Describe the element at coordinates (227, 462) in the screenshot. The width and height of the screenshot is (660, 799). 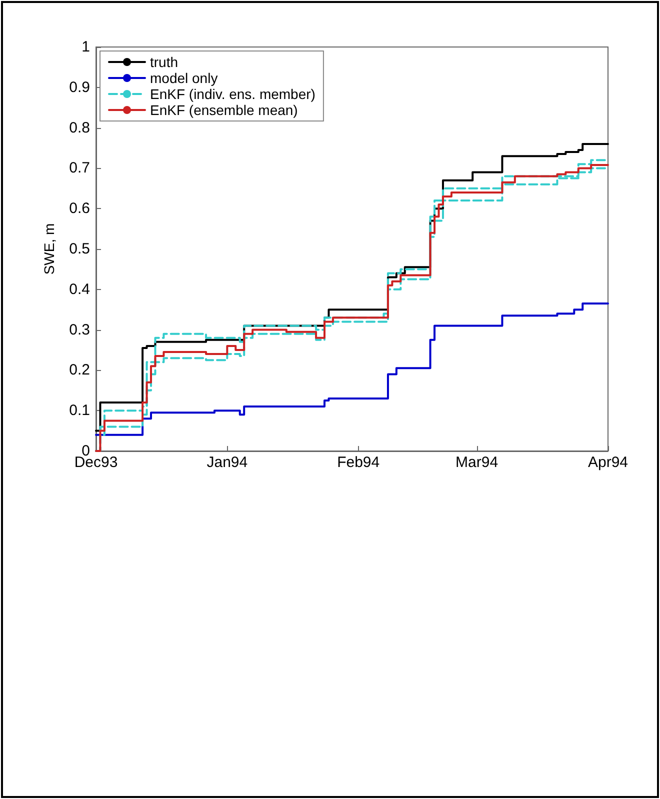
I see `x-tick-label: Jan94` at that location.